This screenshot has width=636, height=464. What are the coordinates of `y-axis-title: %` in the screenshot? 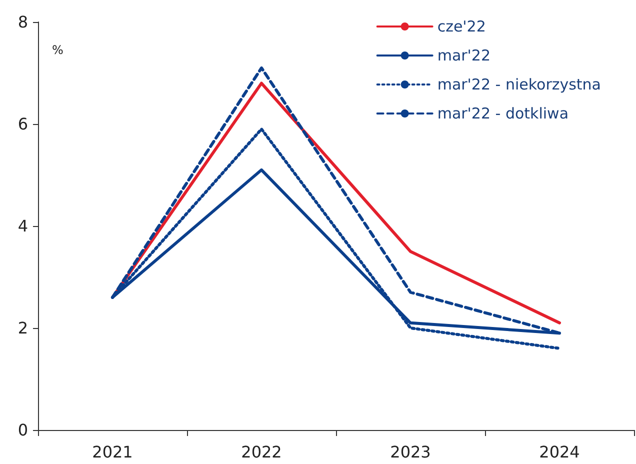 It's located at (58, 50).